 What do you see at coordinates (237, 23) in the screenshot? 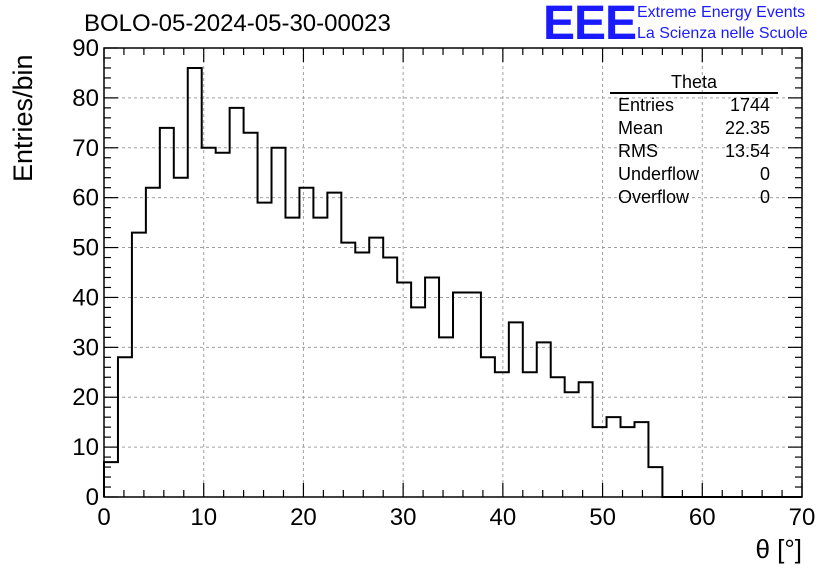
I see `plot-title: BOLO-05-2024-05-30-00023` at bounding box center [237, 23].